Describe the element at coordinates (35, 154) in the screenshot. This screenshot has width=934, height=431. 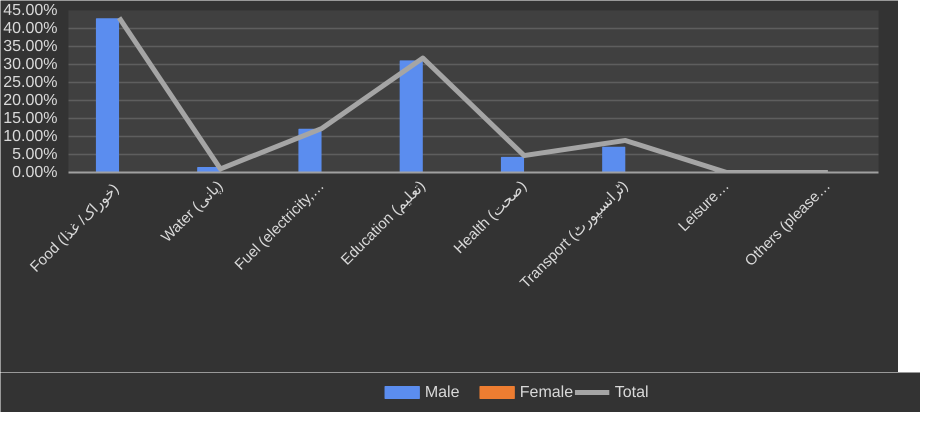
I see `y-tick-label: 5.00%` at that location.